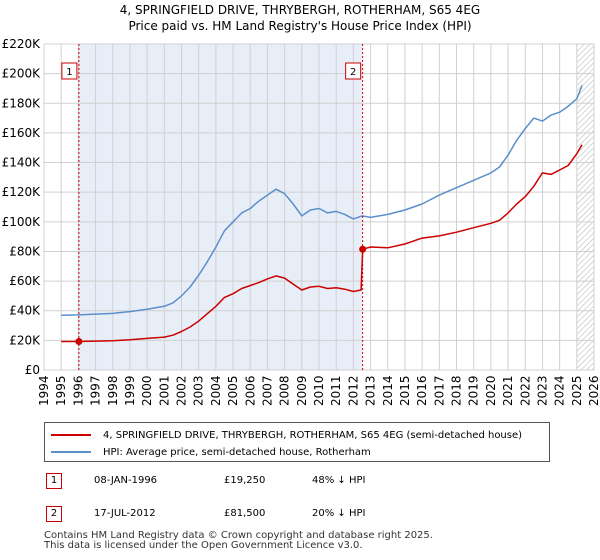 This screenshot has width=600, height=560. What do you see at coordinates (233, 390) in the screenshot?
I see `x-tick-label: 2005` at bounding box center [233, 390].